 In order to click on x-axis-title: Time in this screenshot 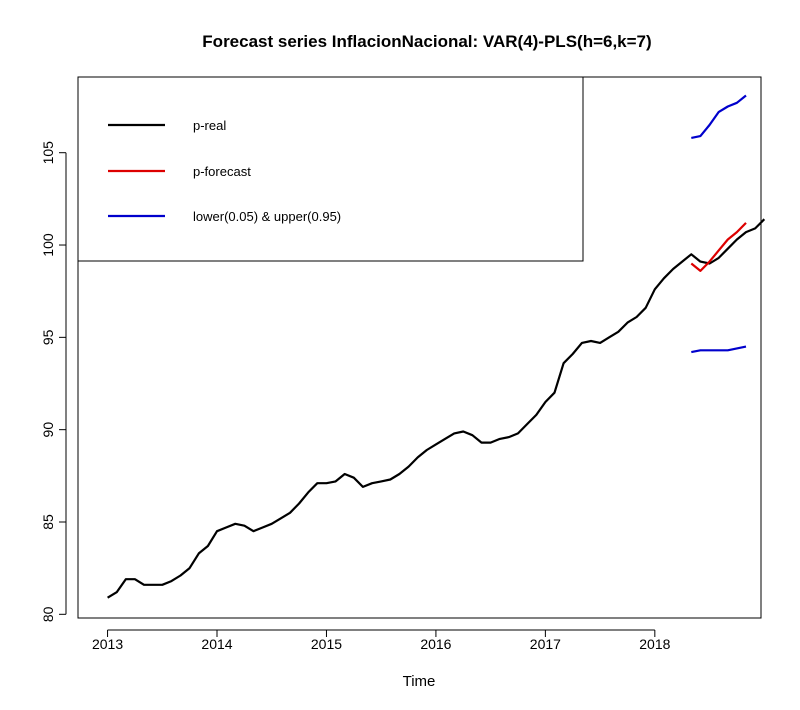, I will do `click(419, 681)`.